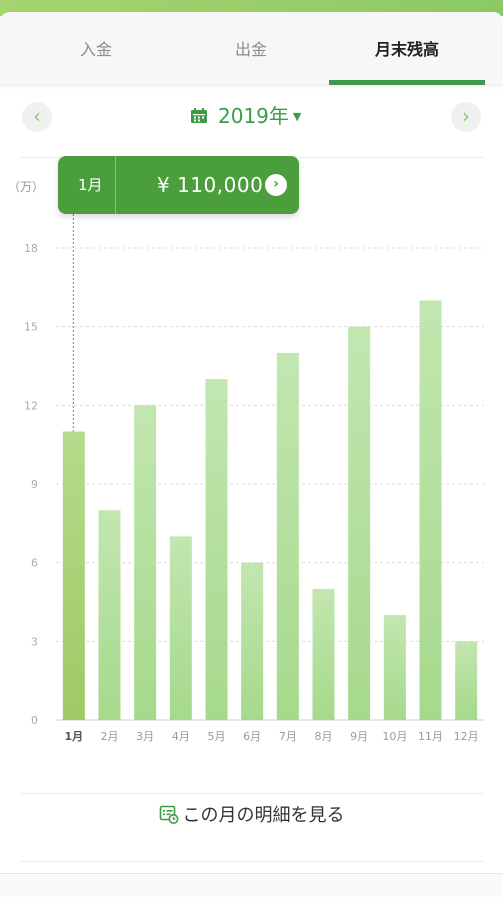 This screenshot has height=897, width=503. Describe the element at coordinates (31, 248) in the screenshot. I see `y-tick-label: 18` at that location.